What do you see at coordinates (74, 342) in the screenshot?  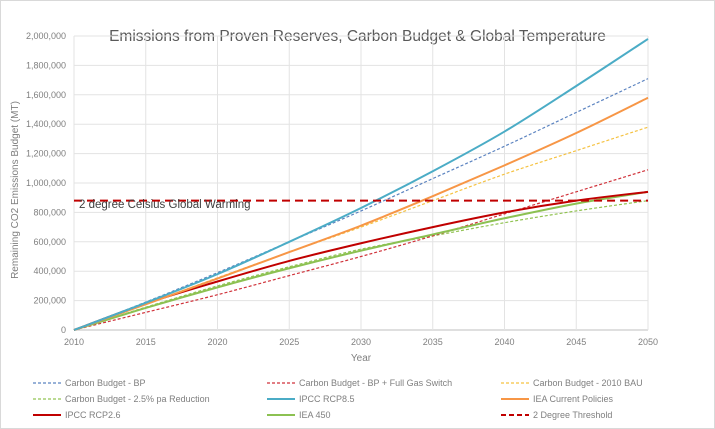 I see `x-tick-label: 2010` at bounding box center [74, 342].